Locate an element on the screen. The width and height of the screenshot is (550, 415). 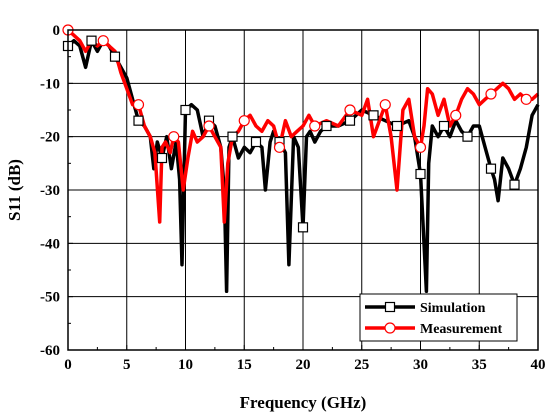
x-axis-ticks: 0 5 10 15 20 25 30 35 40 is located at coordinates (305, 359).